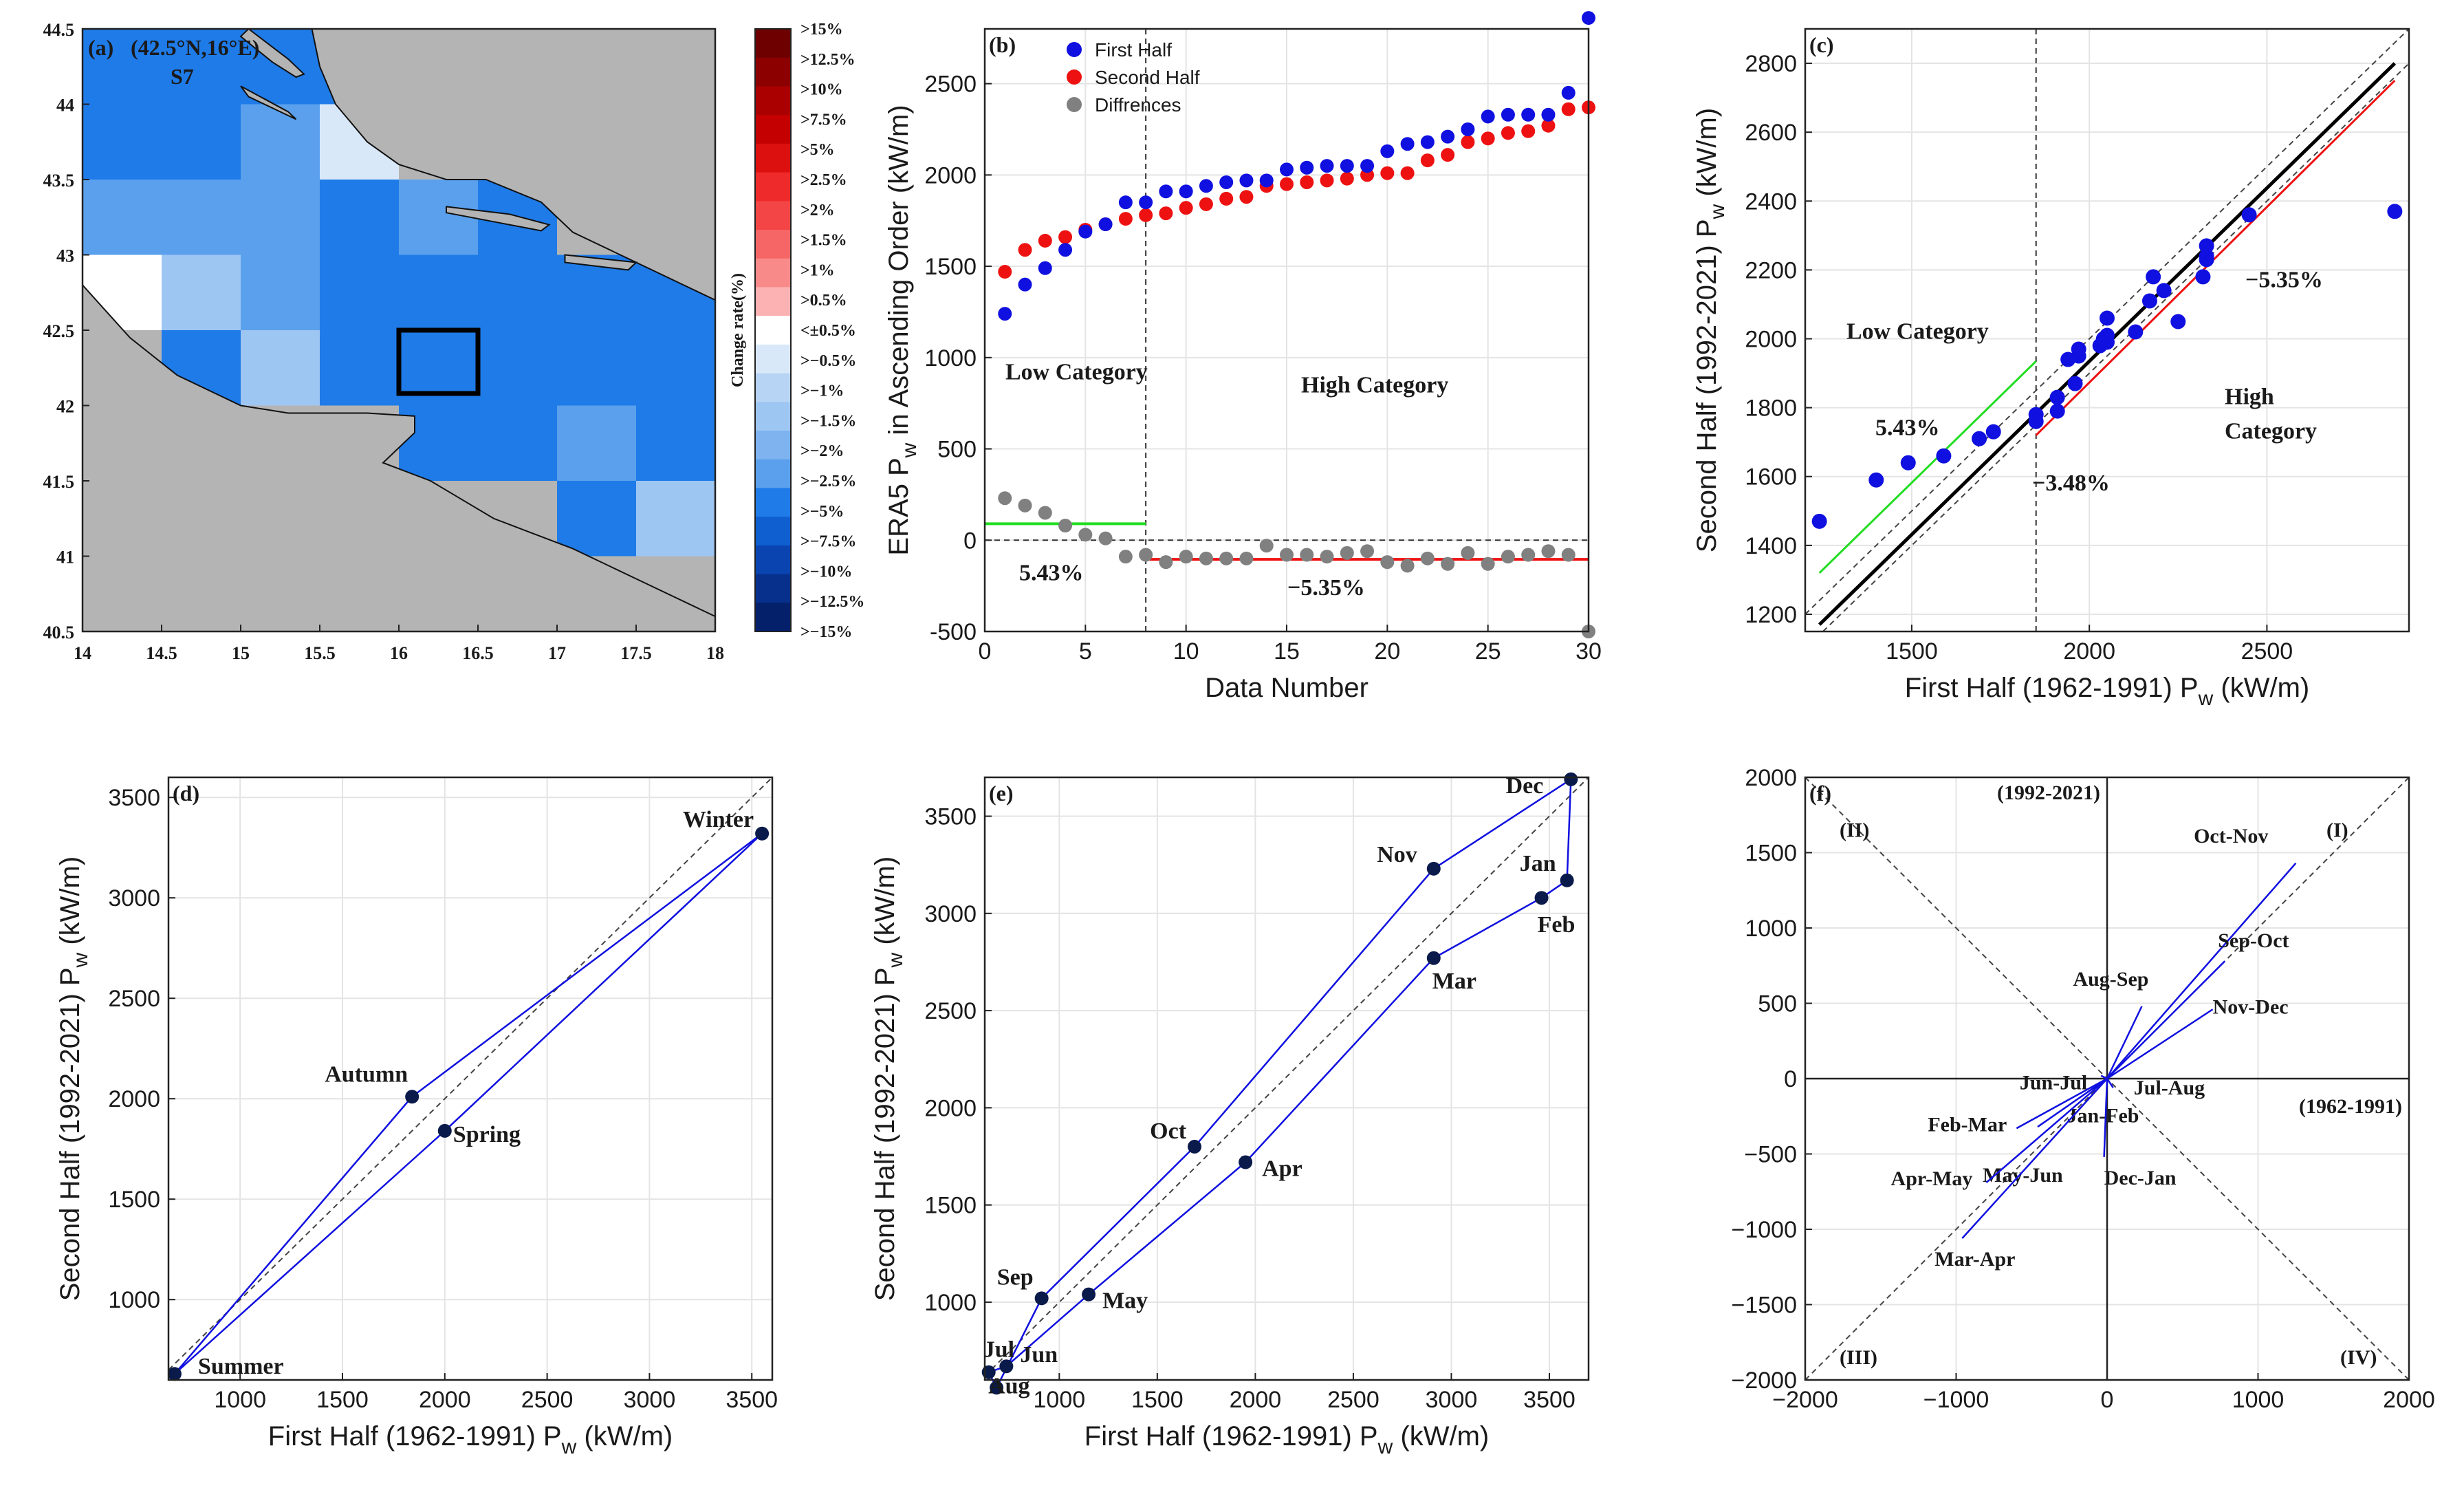 The image size is (2464, 1490). I want to click on f-label-oct-nov: Oct-Nov, so click(2231, 836).